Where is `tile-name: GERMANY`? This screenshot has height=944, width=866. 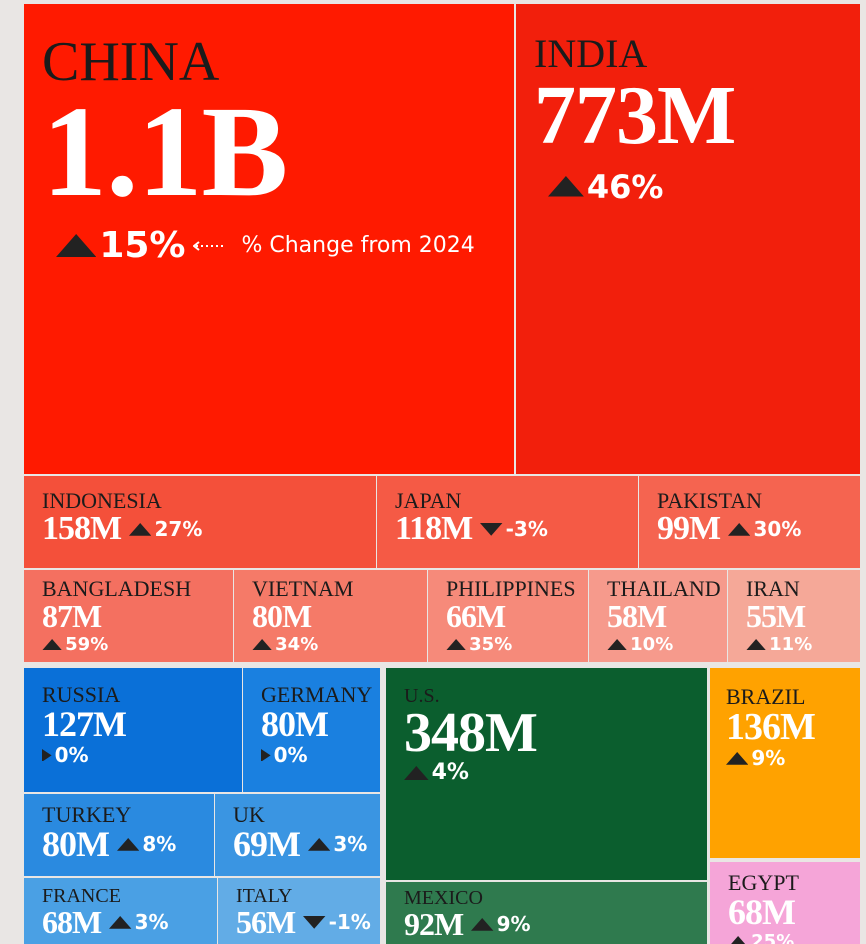
tile-name: GERMANY is located at coordinates (317, 694).